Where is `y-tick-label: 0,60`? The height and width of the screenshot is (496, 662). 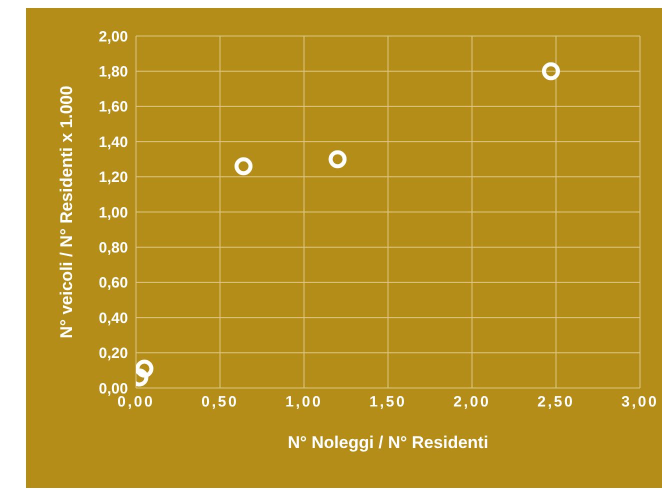 y-tick-label: 0,60 is located at coordinates (113, 283).